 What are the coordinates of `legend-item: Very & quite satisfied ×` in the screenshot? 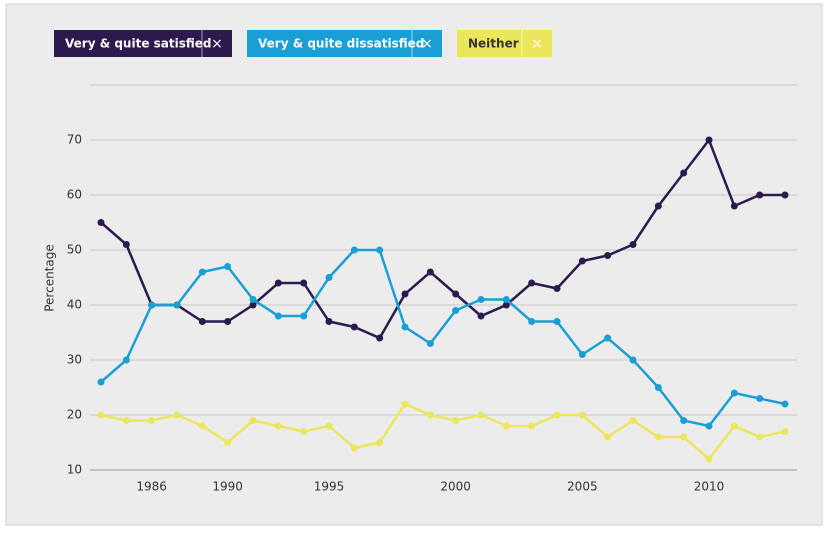 It's located at (143, 43).